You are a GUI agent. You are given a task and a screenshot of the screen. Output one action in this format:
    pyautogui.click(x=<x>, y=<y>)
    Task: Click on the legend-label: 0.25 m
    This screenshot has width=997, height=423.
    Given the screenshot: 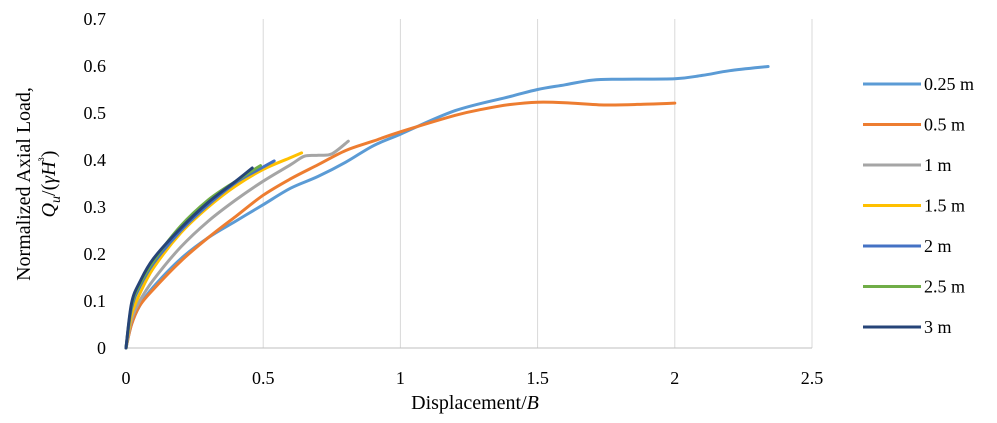 What is the action you would take?
    pyautogui.click(x=949, y=84)
    